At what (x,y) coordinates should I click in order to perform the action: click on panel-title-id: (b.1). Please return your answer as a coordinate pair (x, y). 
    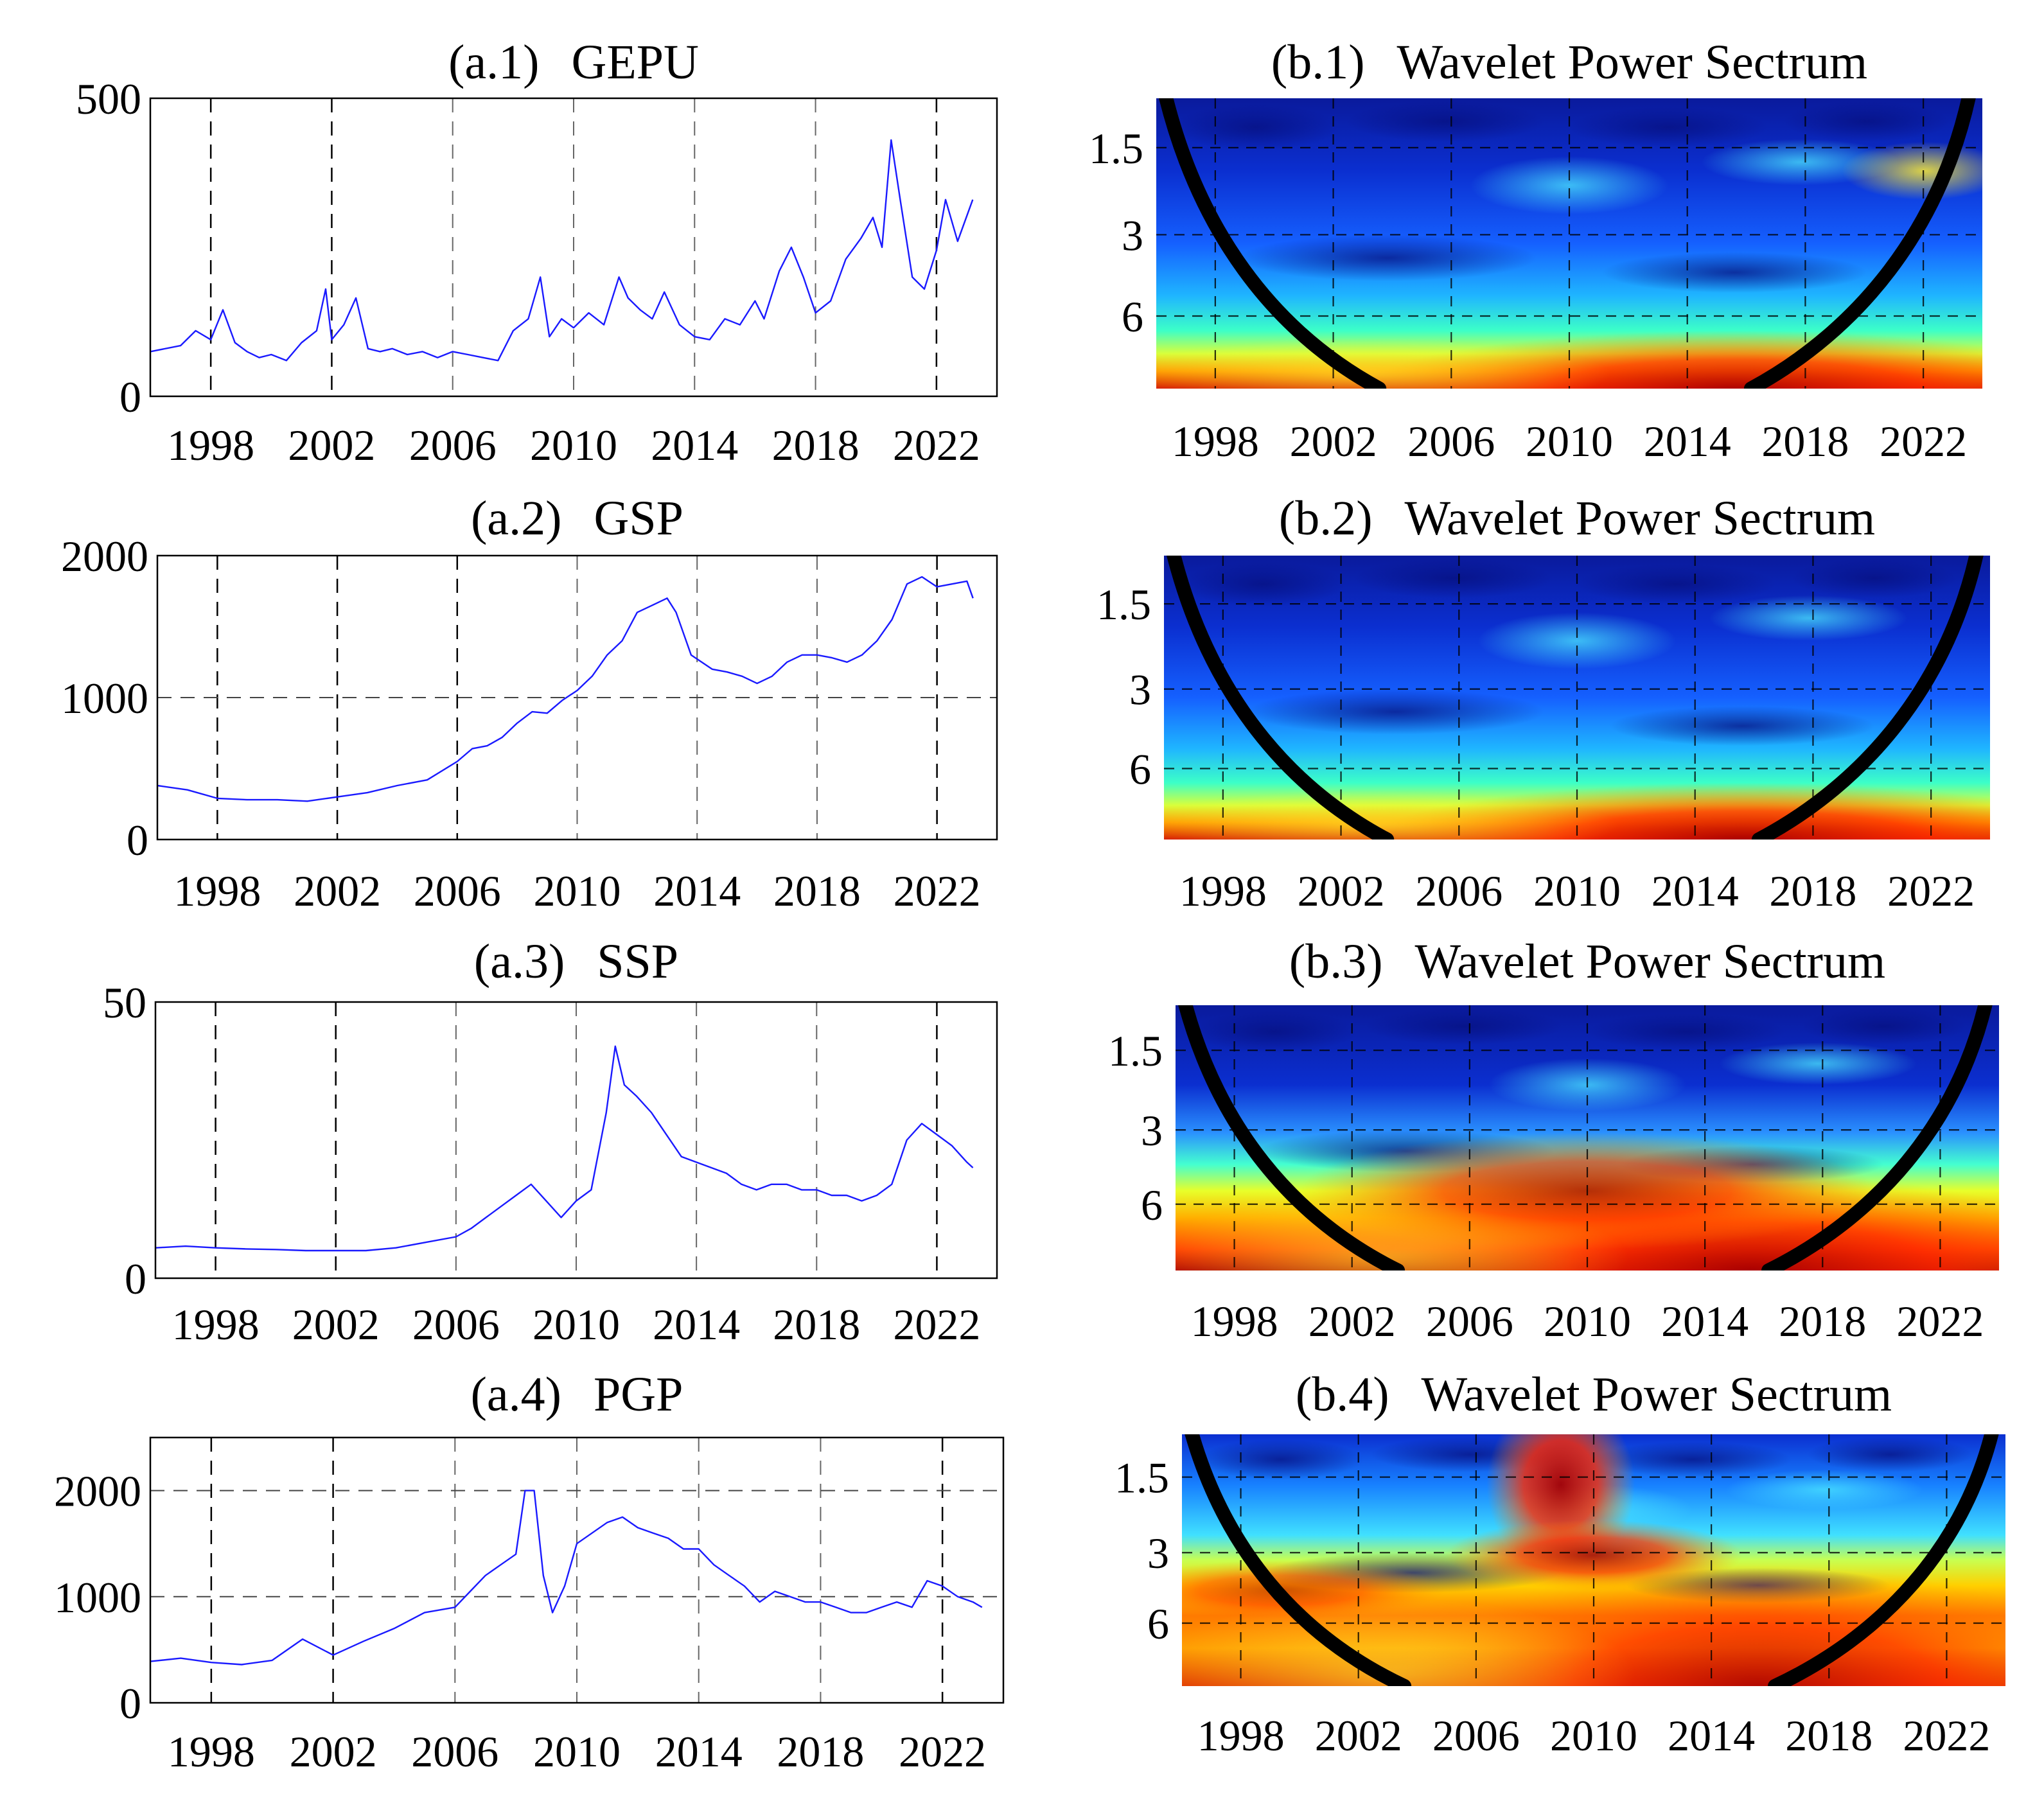
    Looking at the image, I should click on (1318, 62).